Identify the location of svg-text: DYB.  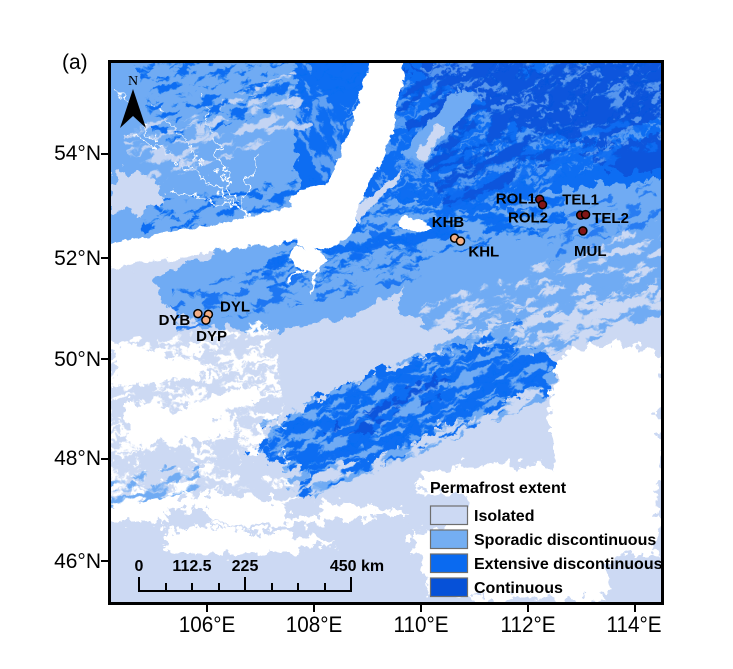
(175, 320).